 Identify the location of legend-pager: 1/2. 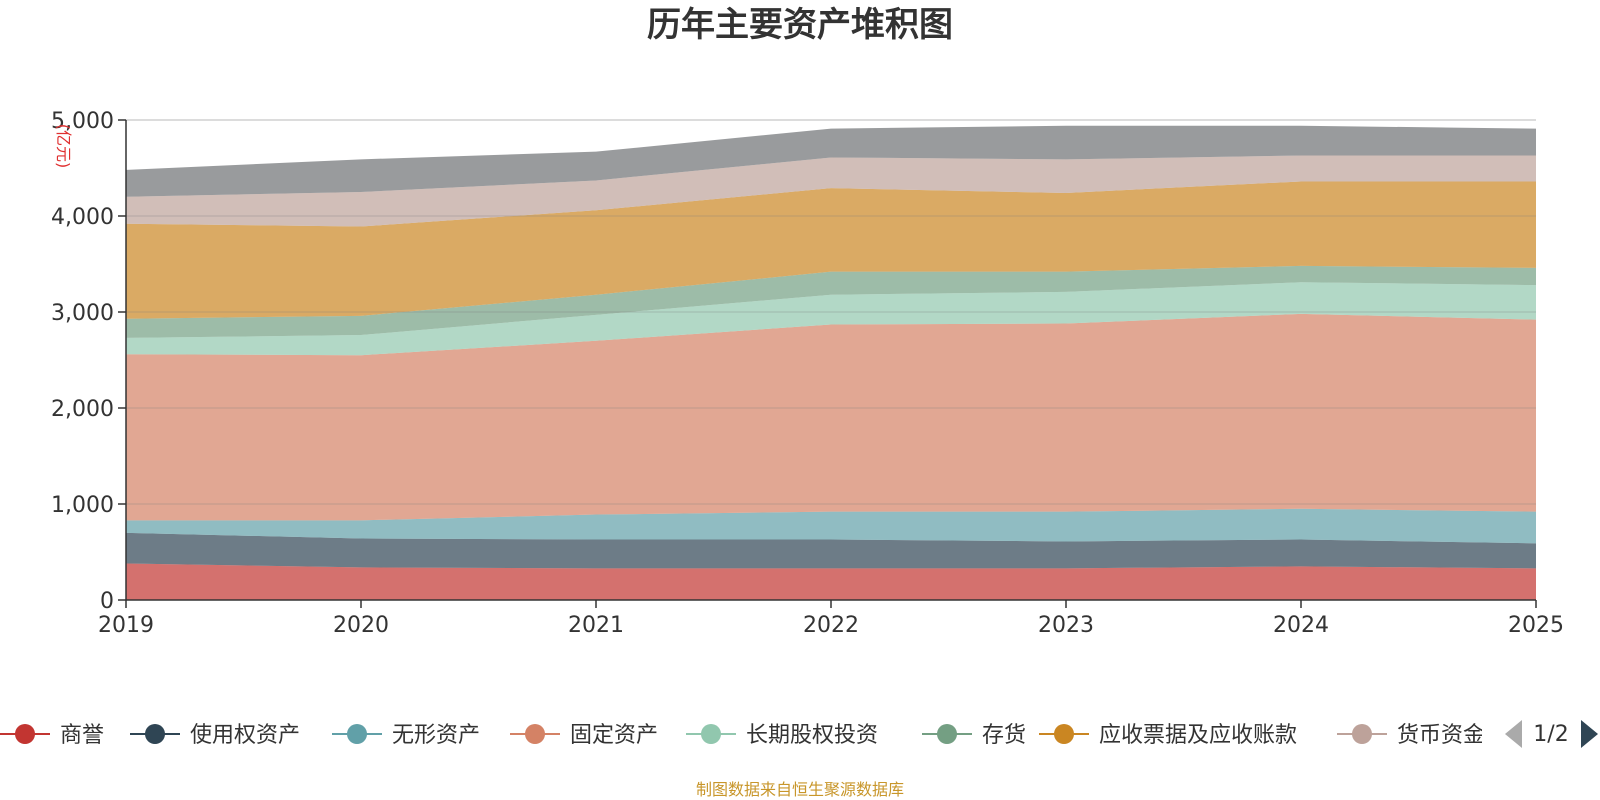
(1551, 734).